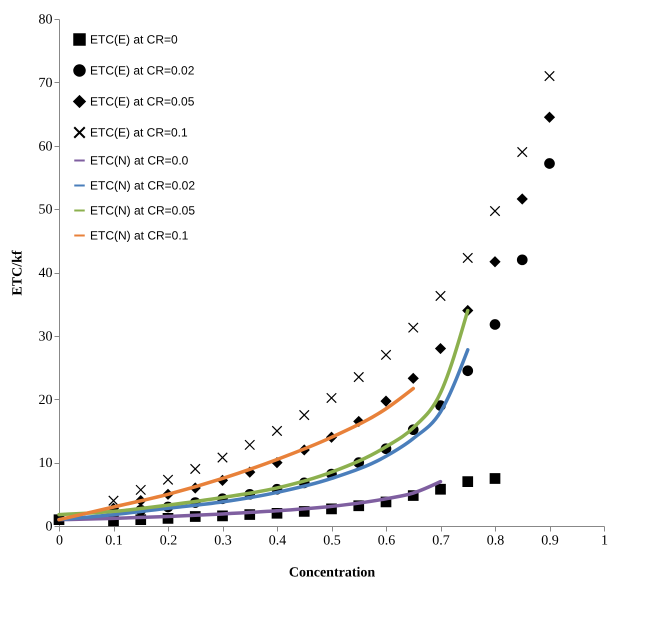 The width and height of the screenshot is (650, 623). Describe the element at coordinates (495, 541) in the screenshot. I see `x-tick-label: 0.8` at that location.